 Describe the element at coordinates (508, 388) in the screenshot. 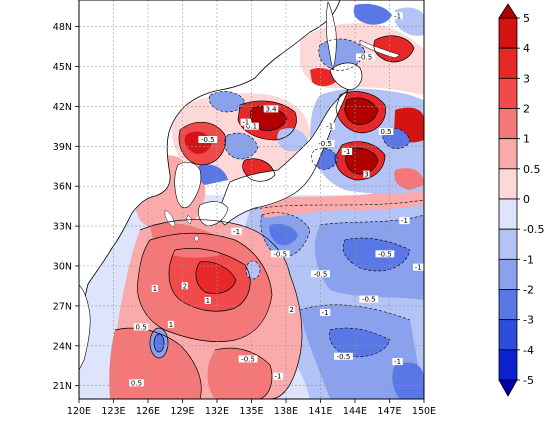

I see `colorbar-bottom-arrow` at that location.